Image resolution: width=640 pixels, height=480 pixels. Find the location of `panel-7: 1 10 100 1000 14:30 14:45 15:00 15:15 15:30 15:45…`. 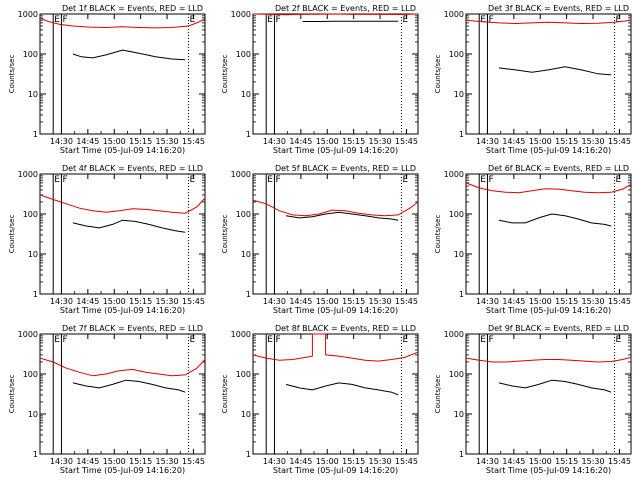

panel-7: 1 10 100 1000 14:30 14:45 15:00 15:15 15:30 15:45… is located at coordinates (107, 399).